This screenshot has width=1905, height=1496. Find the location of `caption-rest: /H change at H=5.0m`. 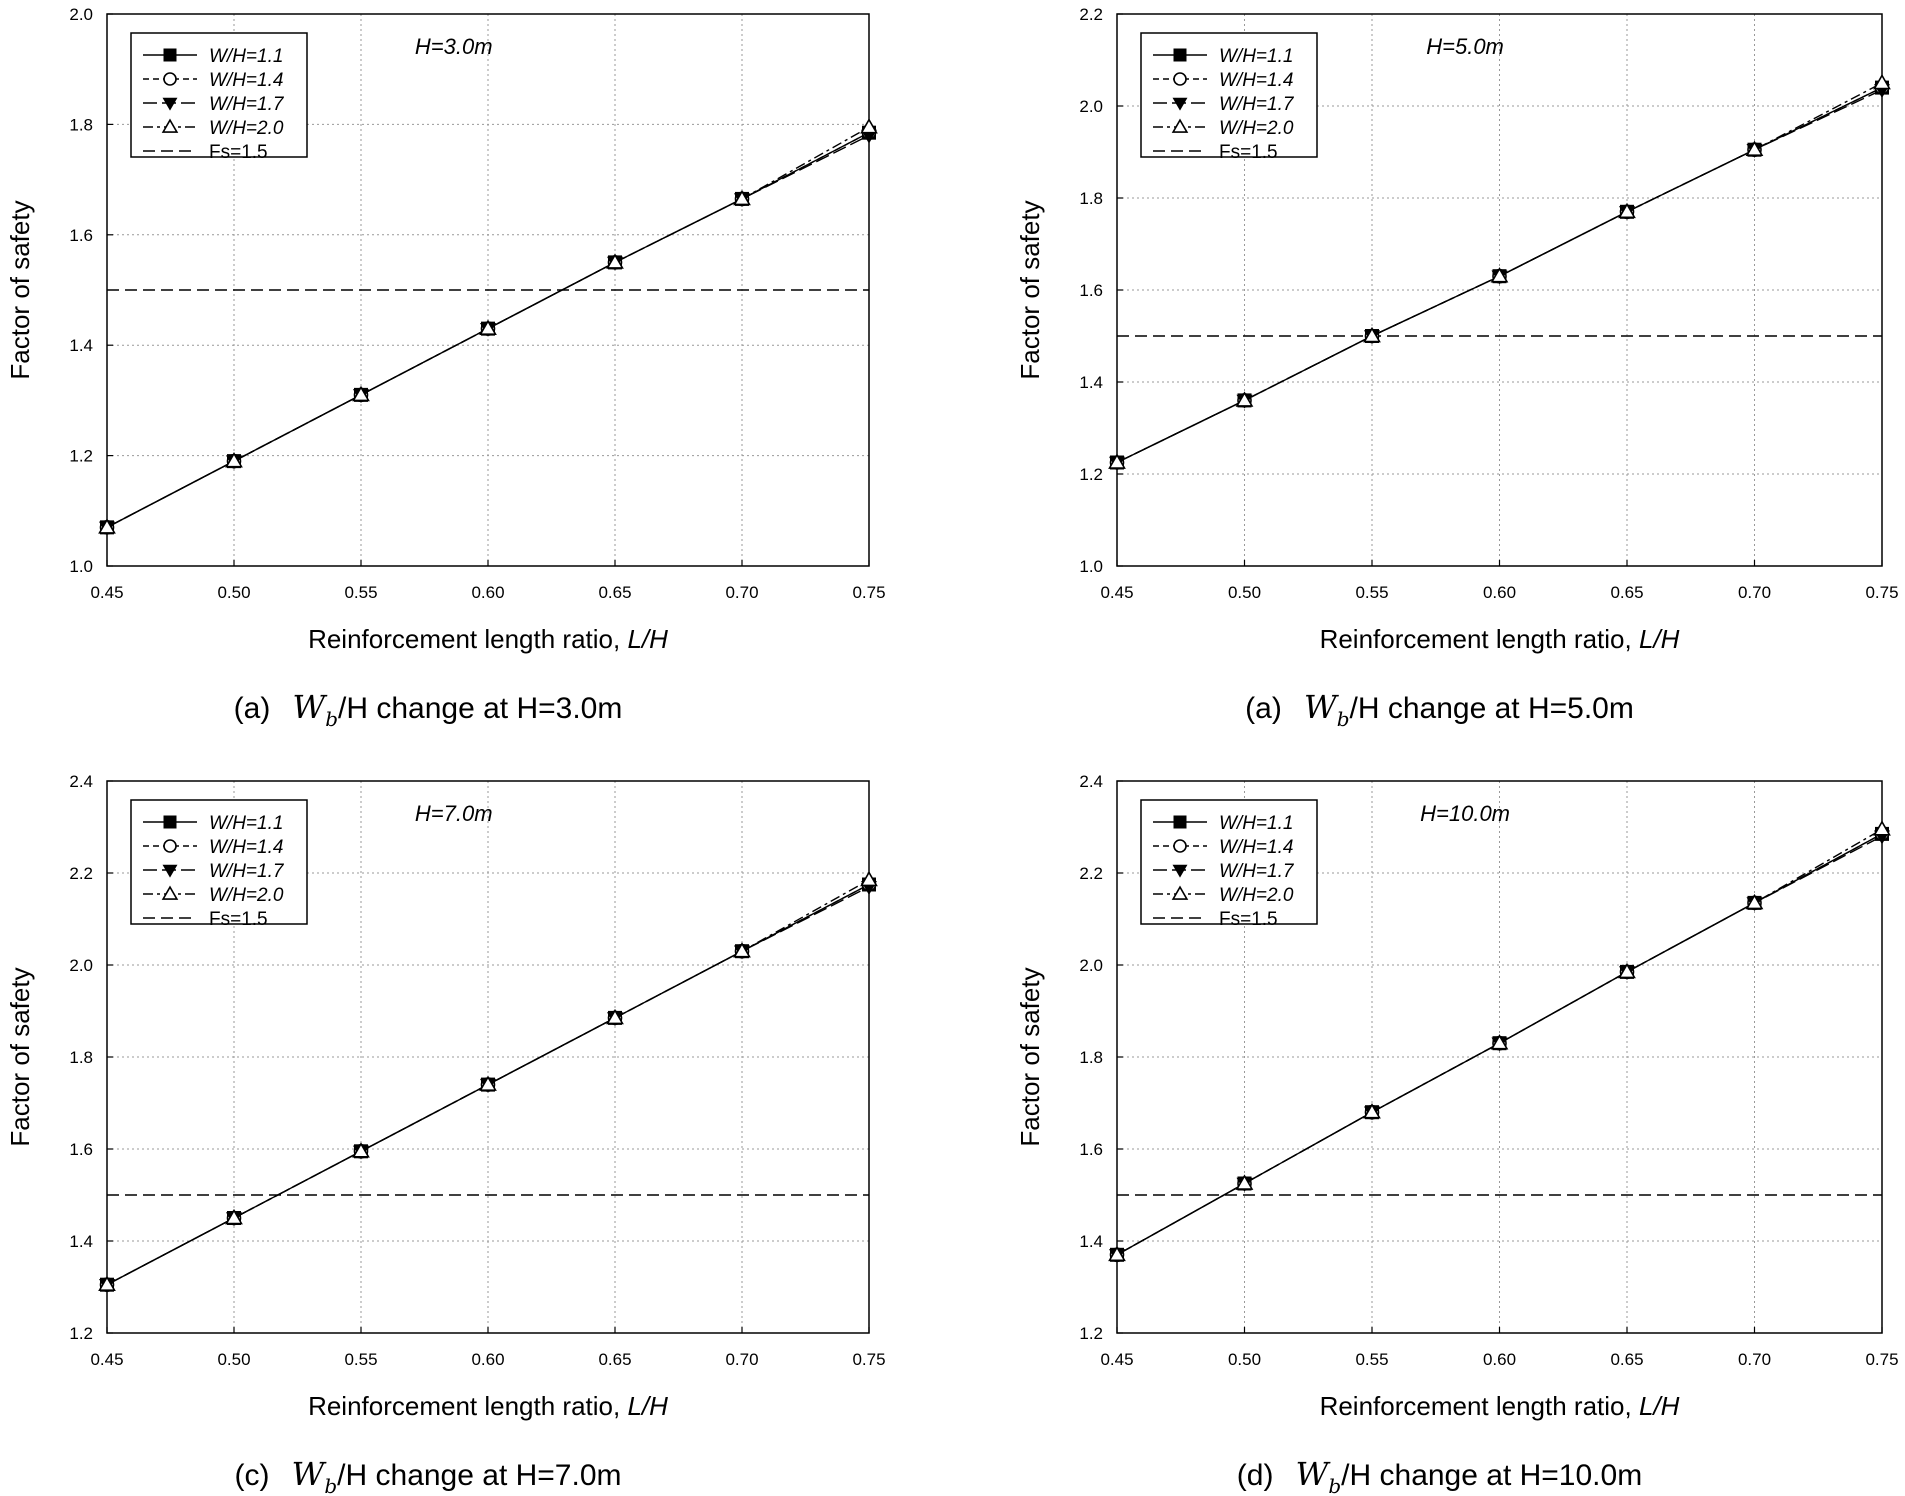

caption-rest: /H change at H=5.0m is located at coordinates (1492, 708).